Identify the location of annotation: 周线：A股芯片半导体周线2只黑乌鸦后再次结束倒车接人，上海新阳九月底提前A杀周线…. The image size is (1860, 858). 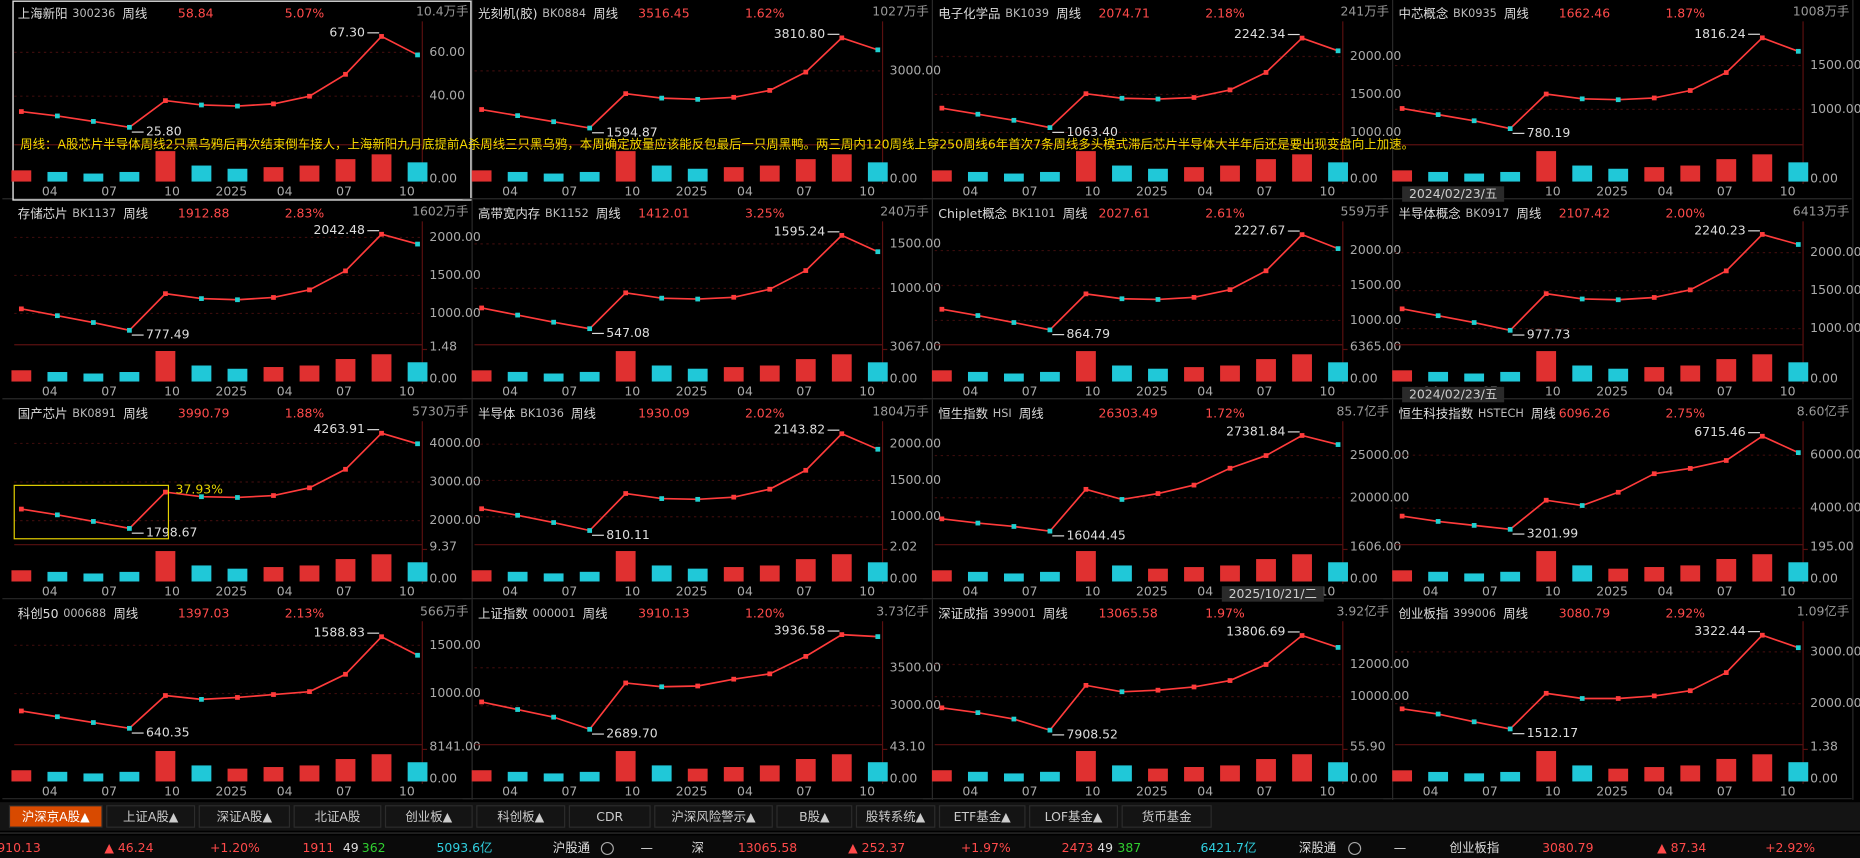
(717, 143).